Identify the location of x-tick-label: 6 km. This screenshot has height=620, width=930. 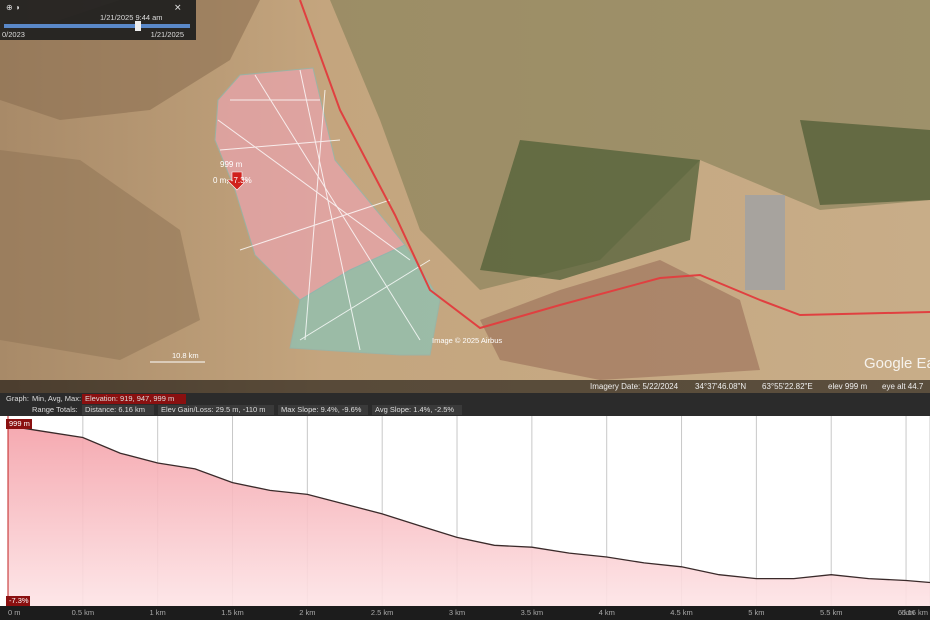
(906, 612).